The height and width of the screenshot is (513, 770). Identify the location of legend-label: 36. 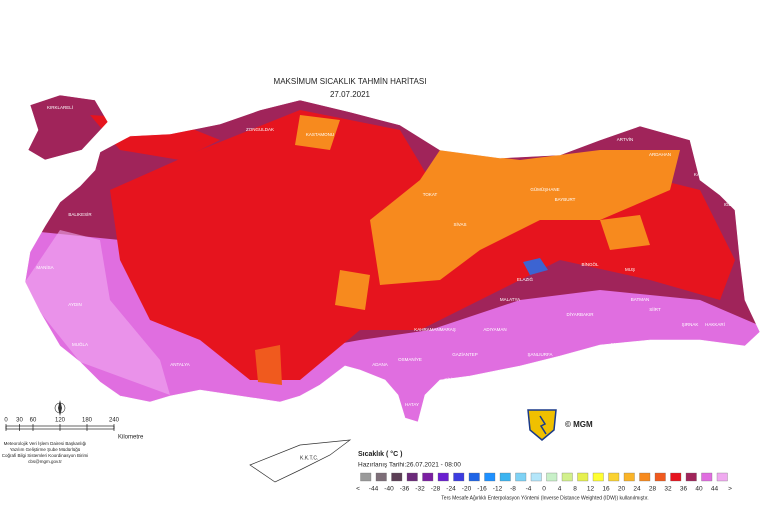
(684, 489).